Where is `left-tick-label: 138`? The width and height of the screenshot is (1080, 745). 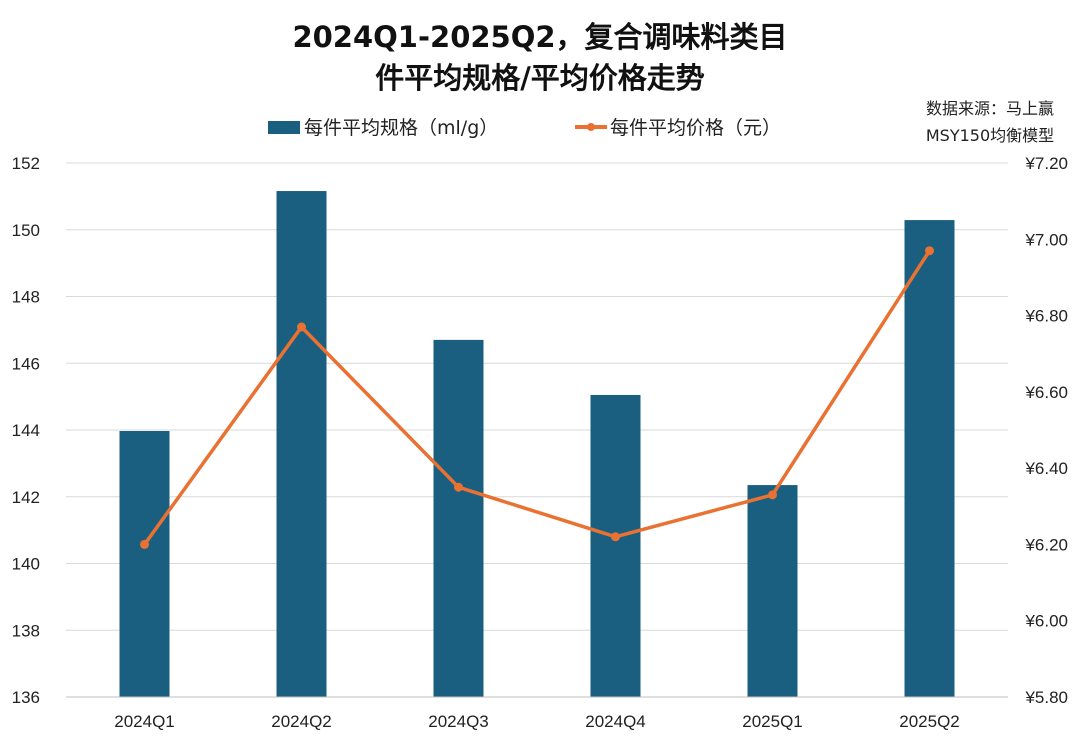
left-tick-label: 138 is located at coordinates (26, 630).